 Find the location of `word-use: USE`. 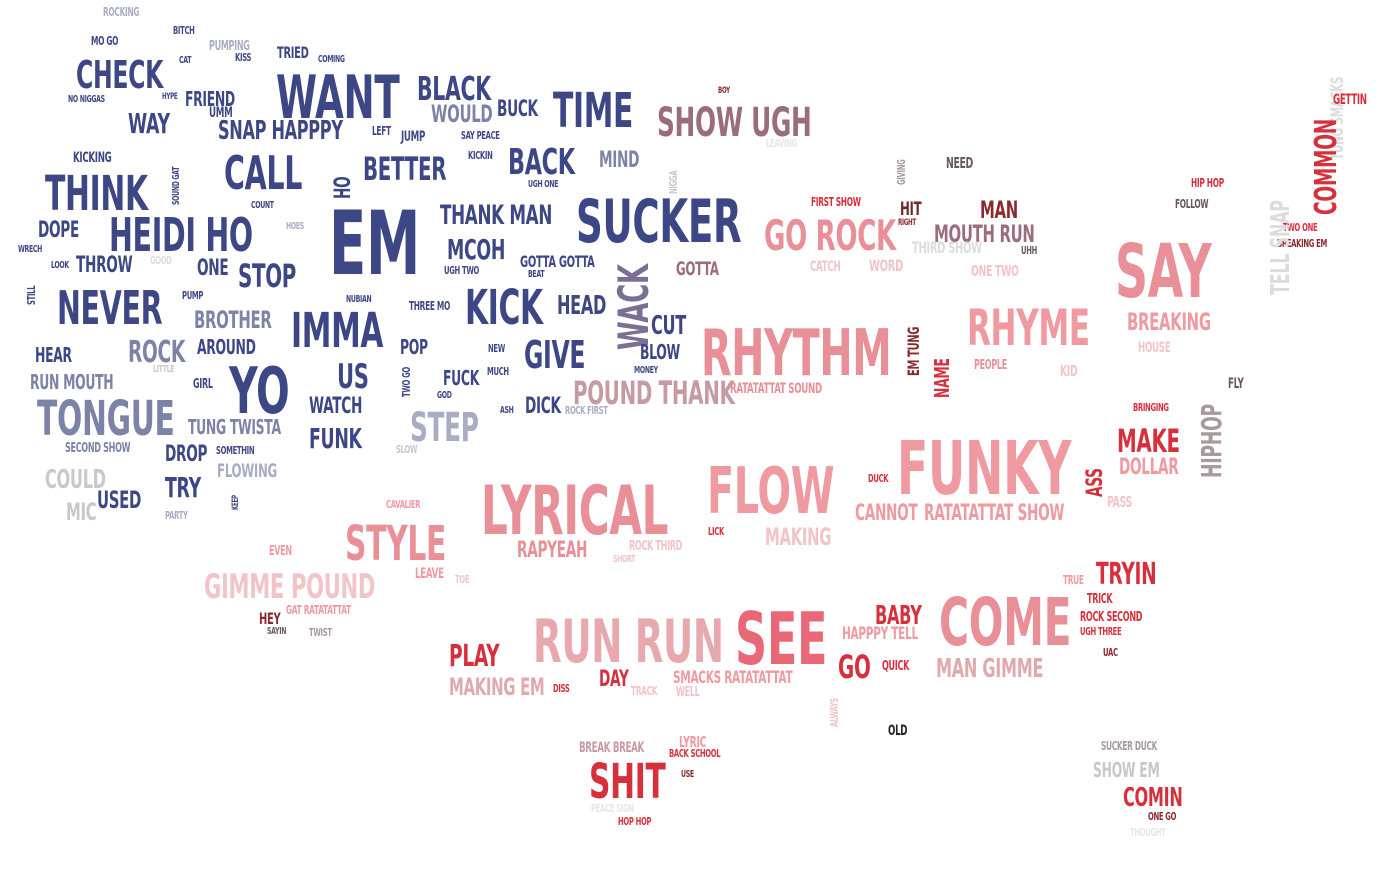

word-use: USE is located at coordinates (687, 774).